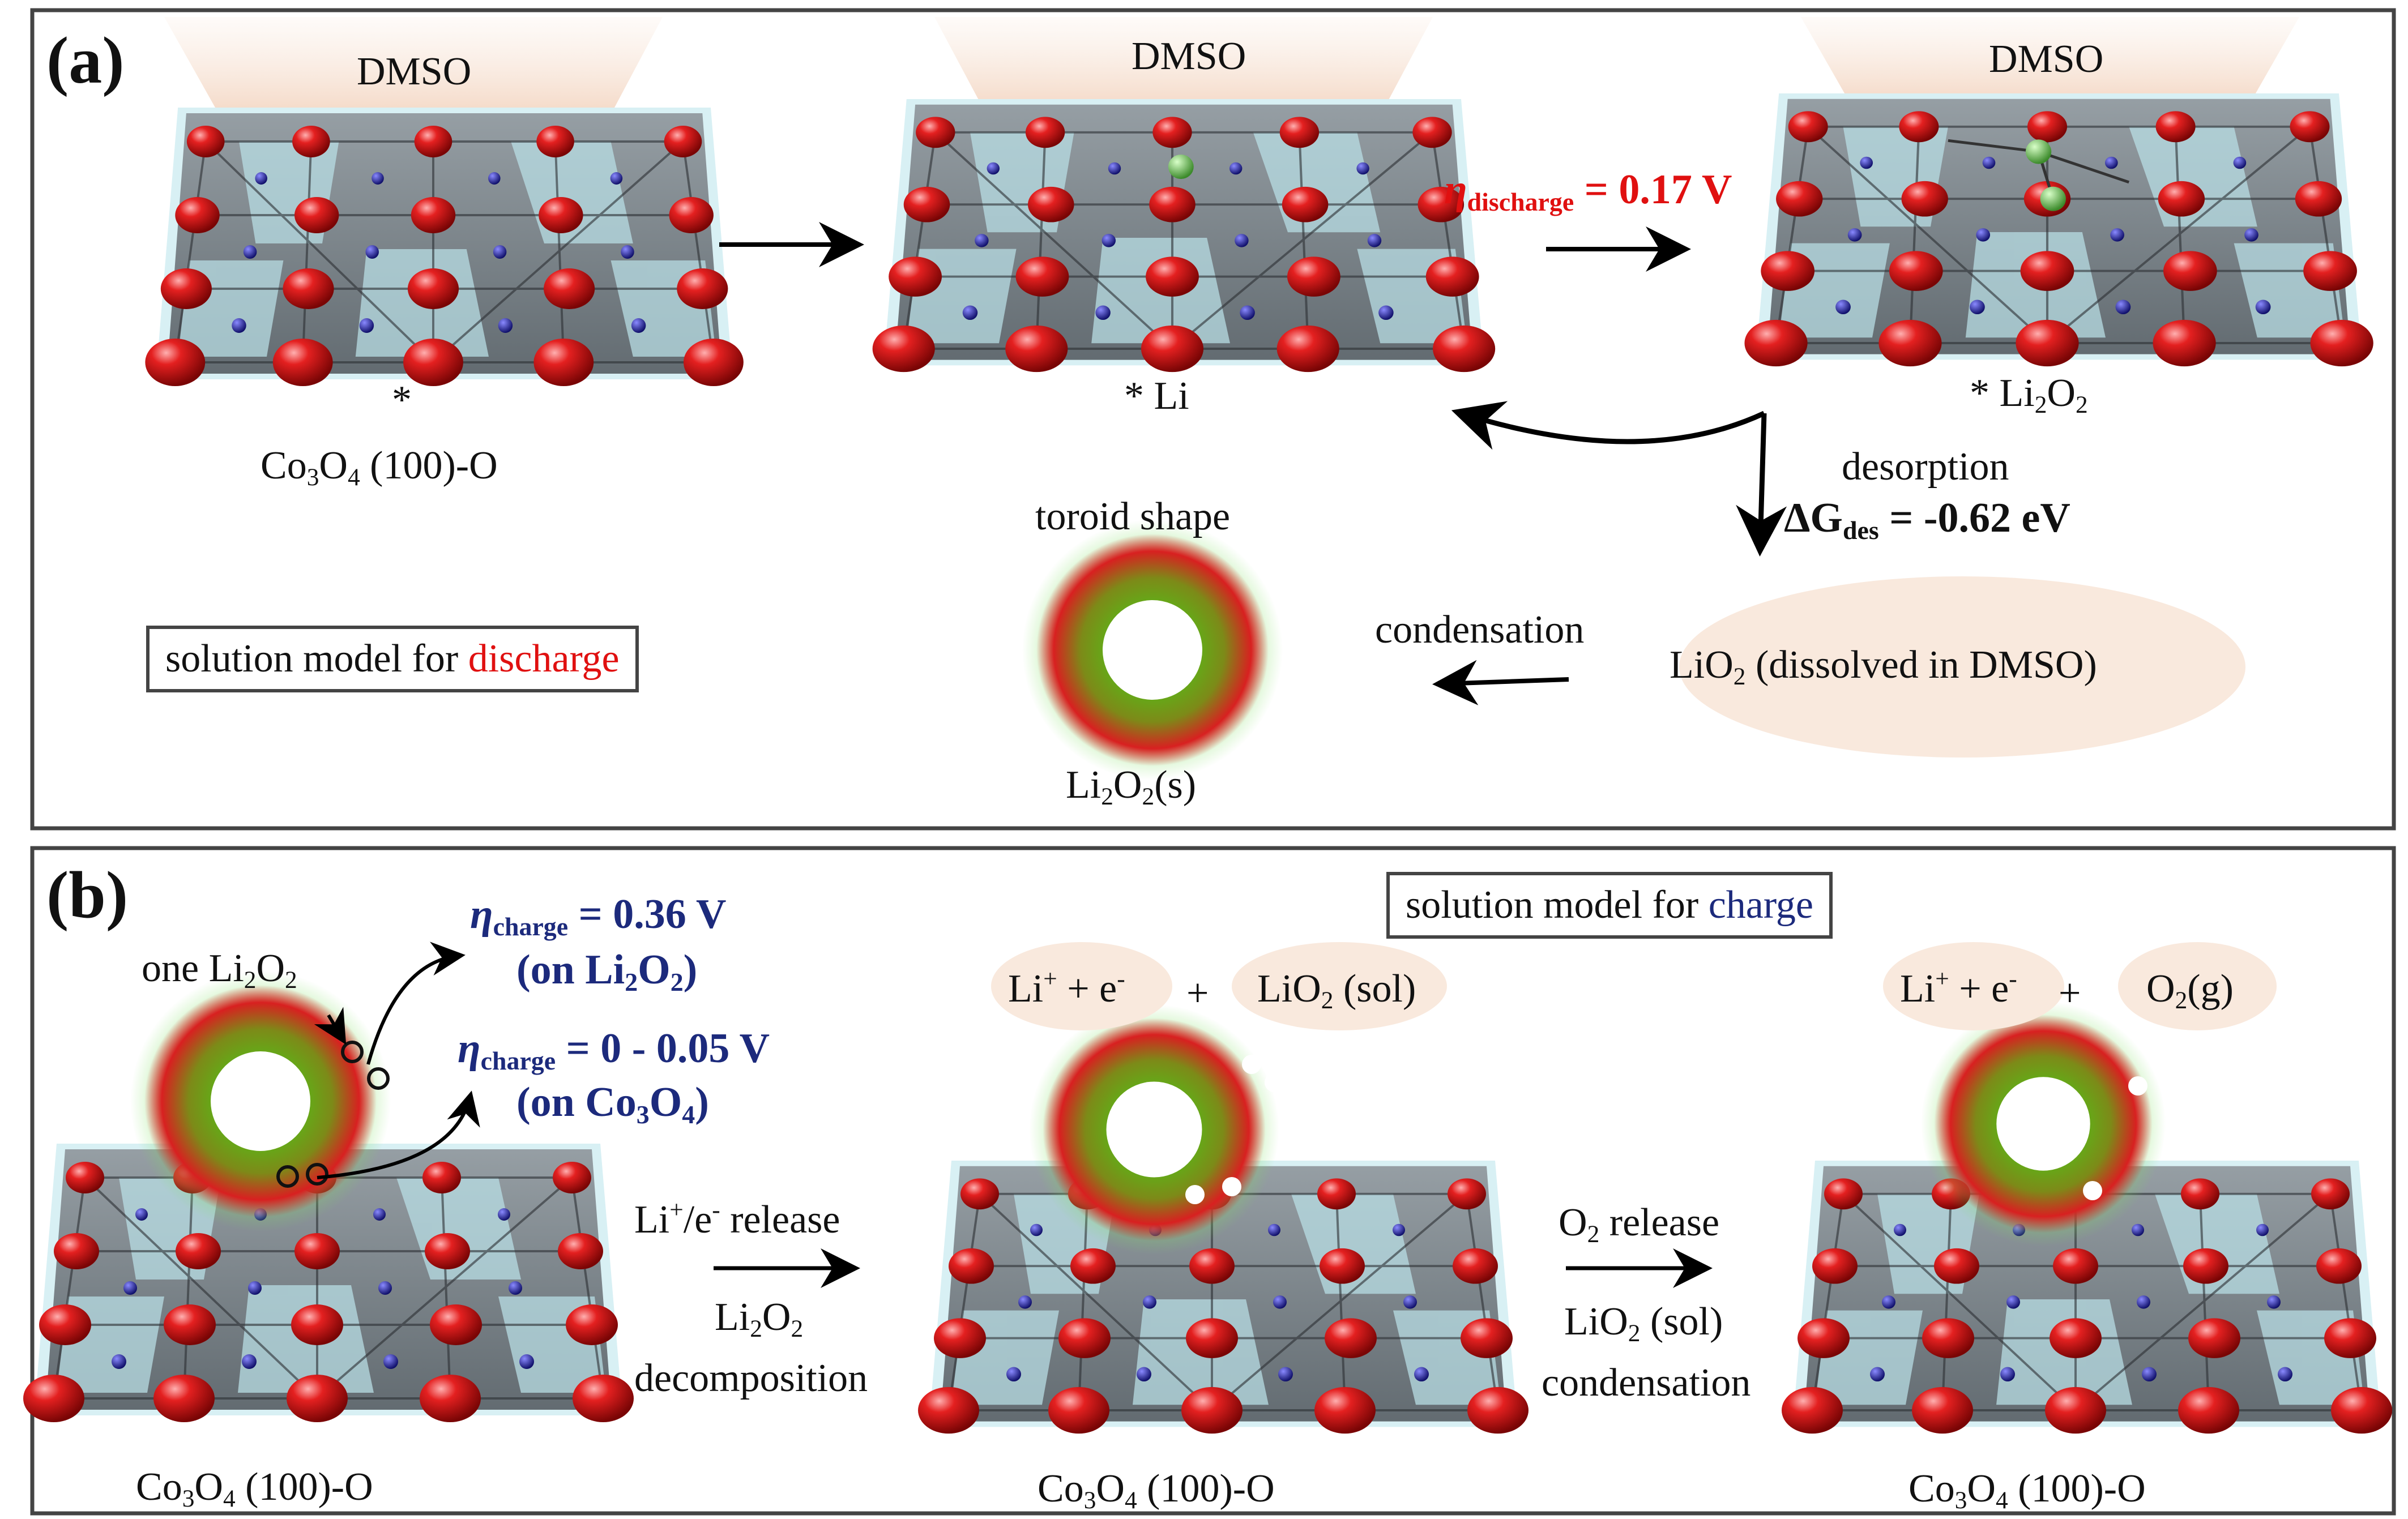 This screenshot has width=2408, height=1519. Describe the element at coordinates (1610, 906) in the screenshot. I see `solution-model-charge-box: solution model for charge` at that location.